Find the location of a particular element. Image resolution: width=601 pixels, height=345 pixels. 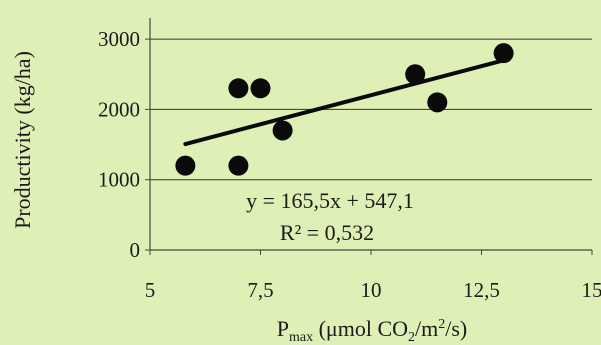

y-tick-label: 0 is located at coordinates (135, 250).